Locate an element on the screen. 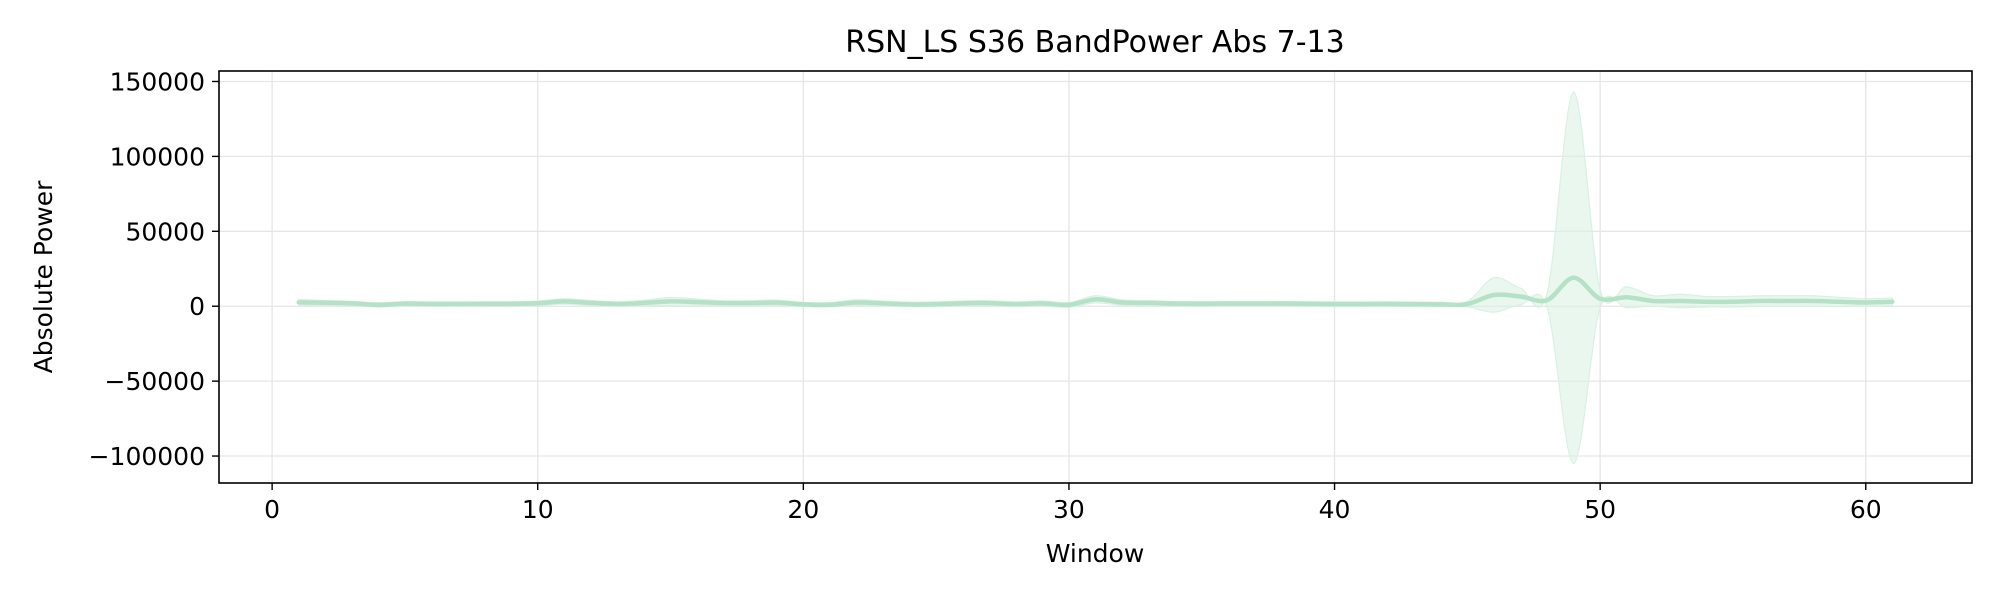 The width and height of the screenshot is (2000, 600). x-tick-label: 60 is located at coordinates (1866, 509).